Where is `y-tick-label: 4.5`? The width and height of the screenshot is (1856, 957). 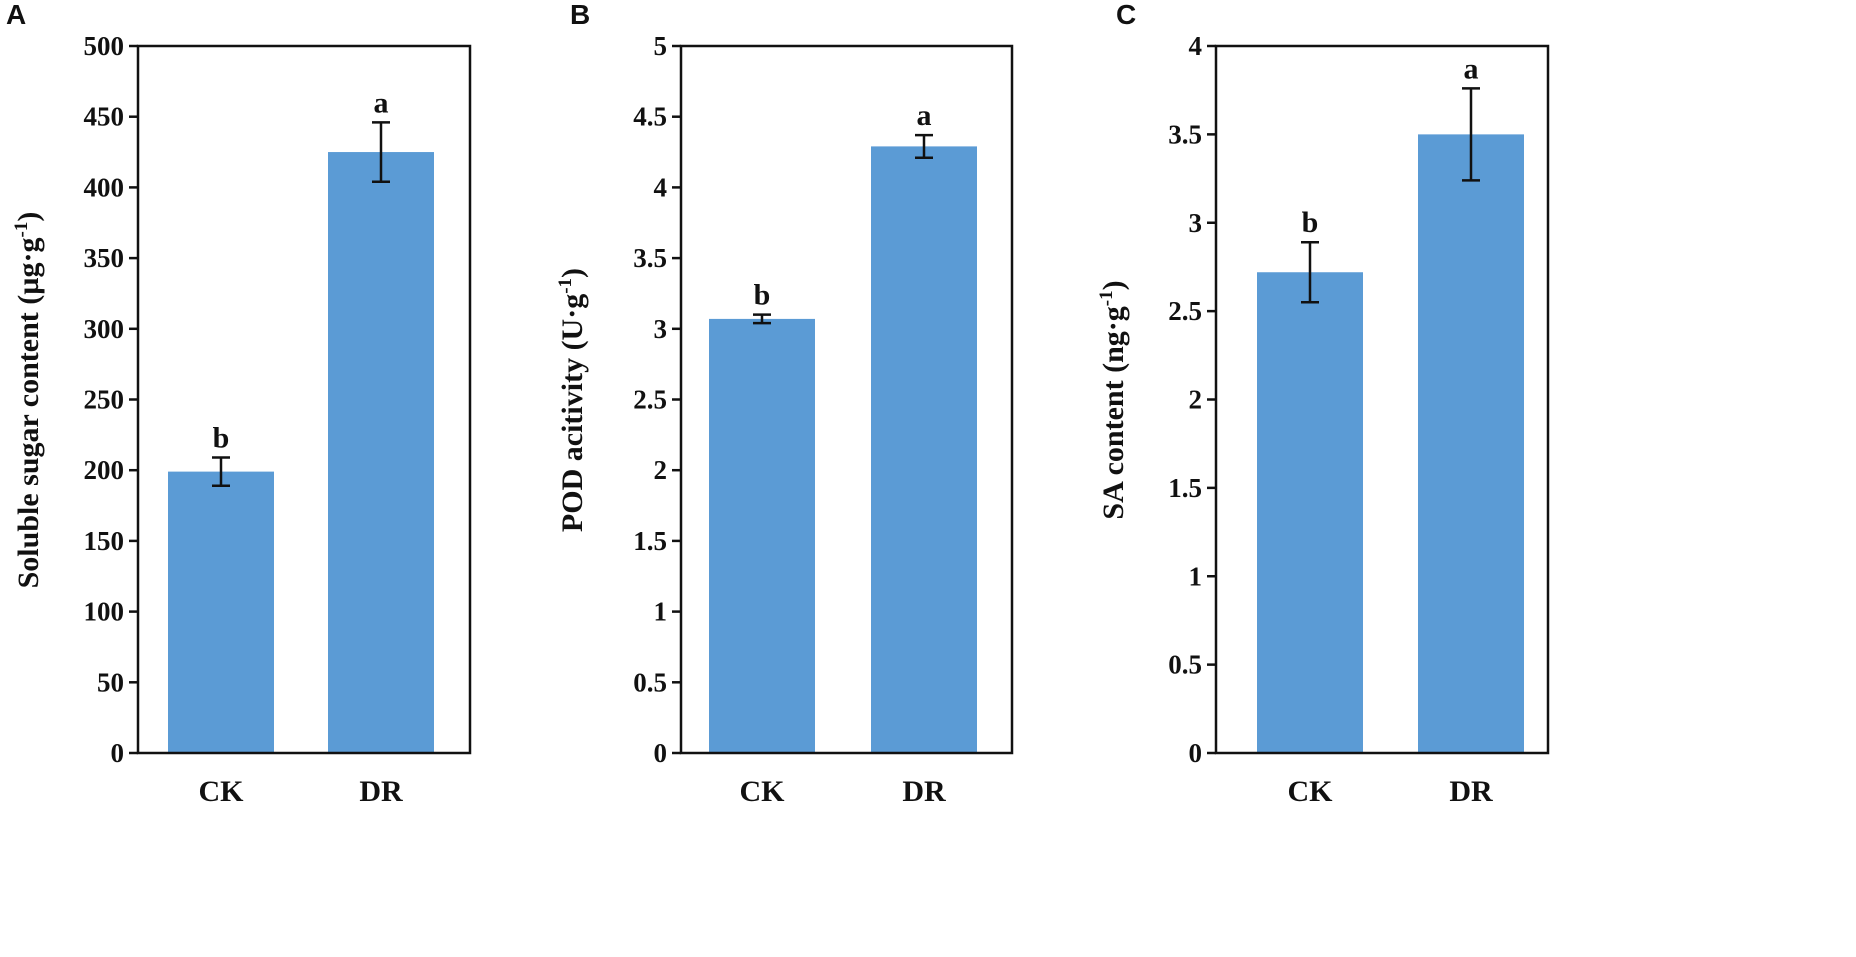
y-tick-label: 4.5 is located at coordinates (650, 117).